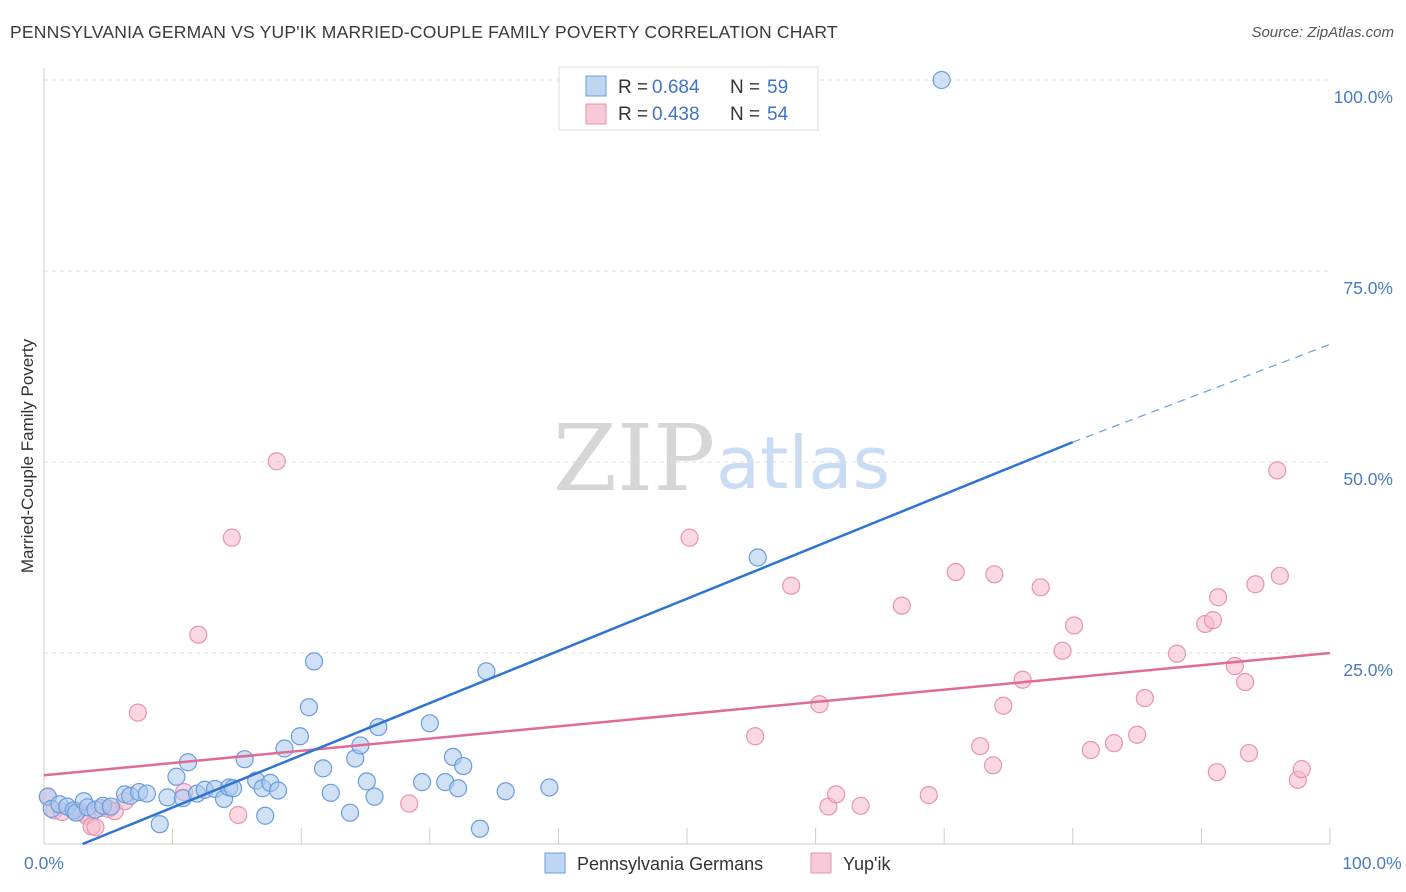 Image resolution: width=1406 pixels, height=892 pixels. Describe the element at coordinates (777, 87) in the screenshot. I see `legend-n-value-1: 59` at that location.